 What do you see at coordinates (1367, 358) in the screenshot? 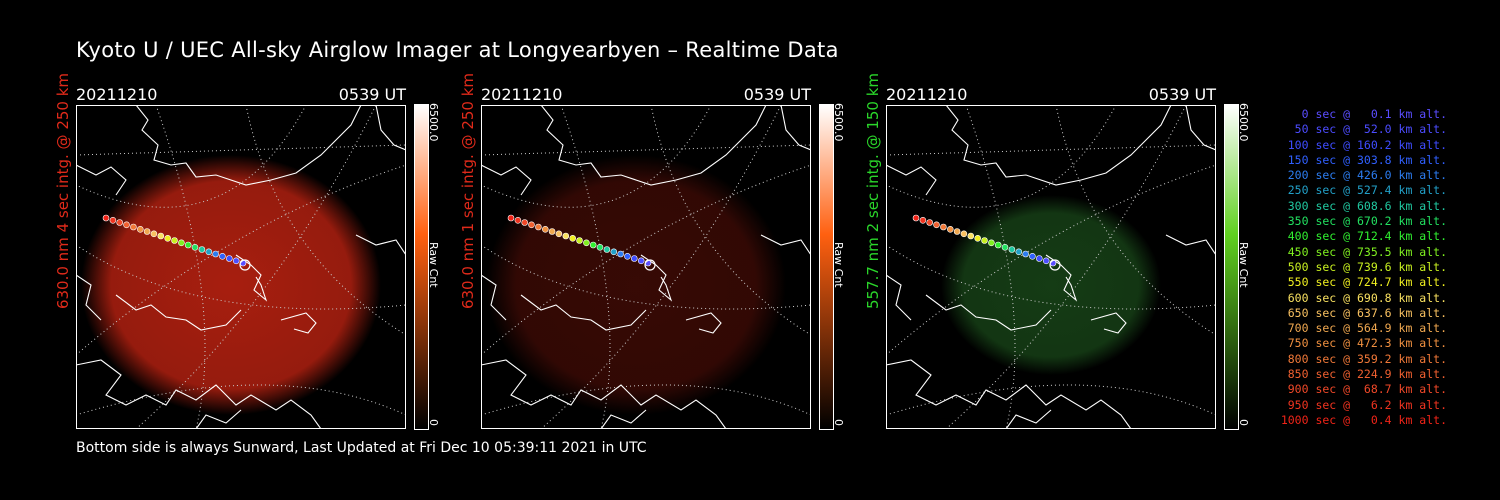
I see `legend-row: 800 sec @ 359.2 km alt.` at bounding box center [1367, 358].